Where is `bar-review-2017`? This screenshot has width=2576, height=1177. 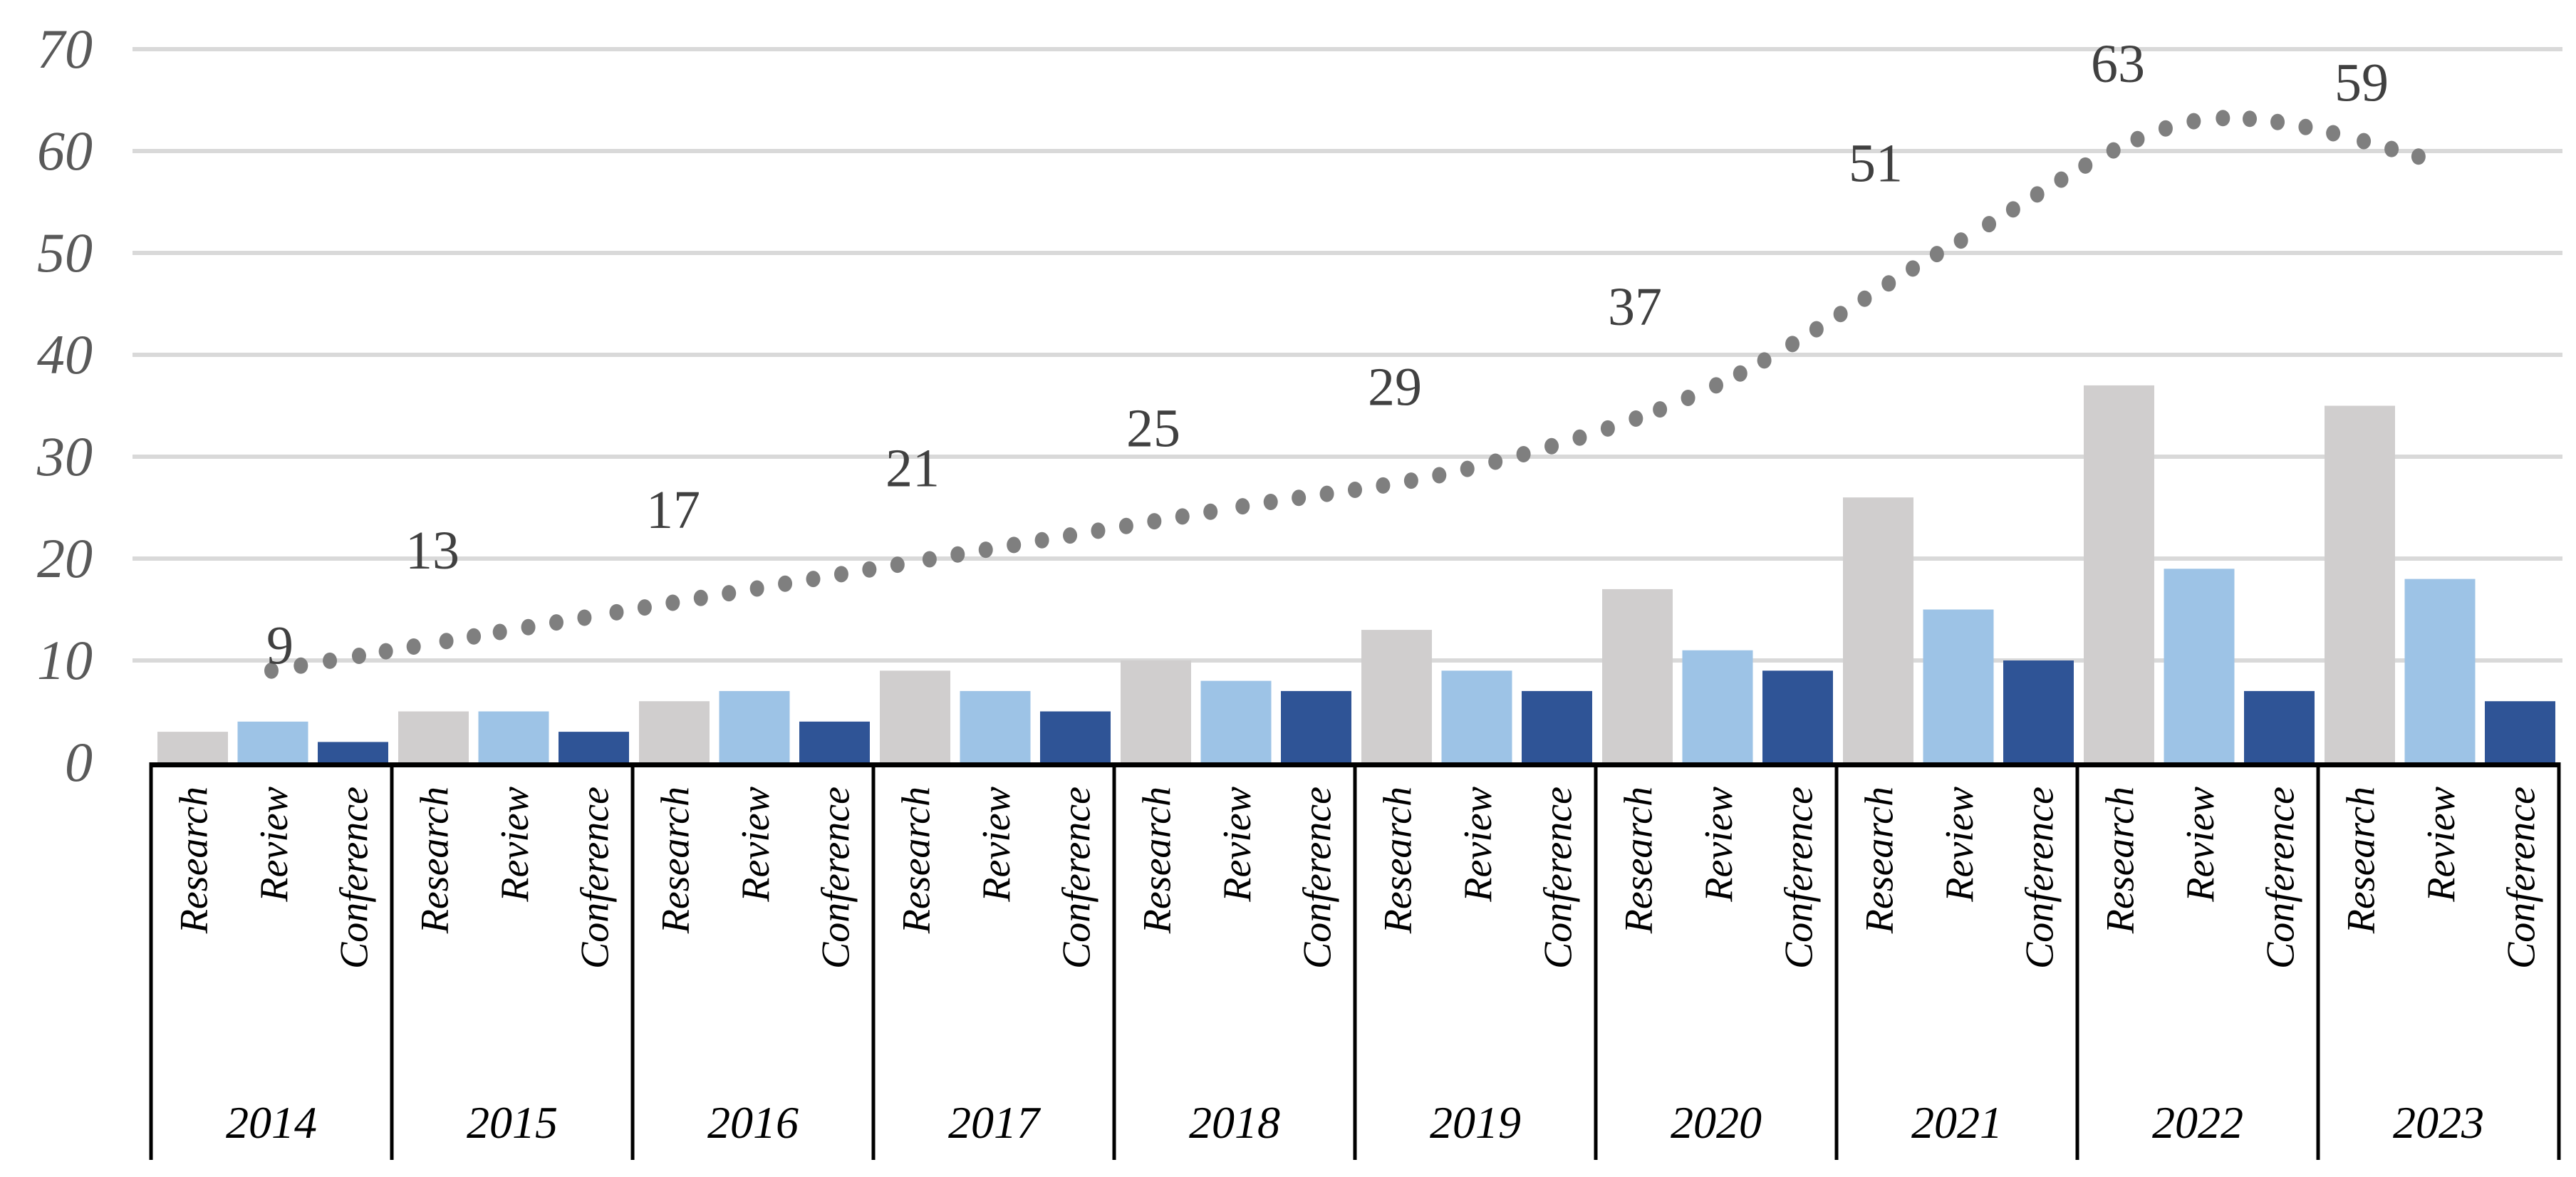 bar-review-2017 is located at coordinates (995, 726).